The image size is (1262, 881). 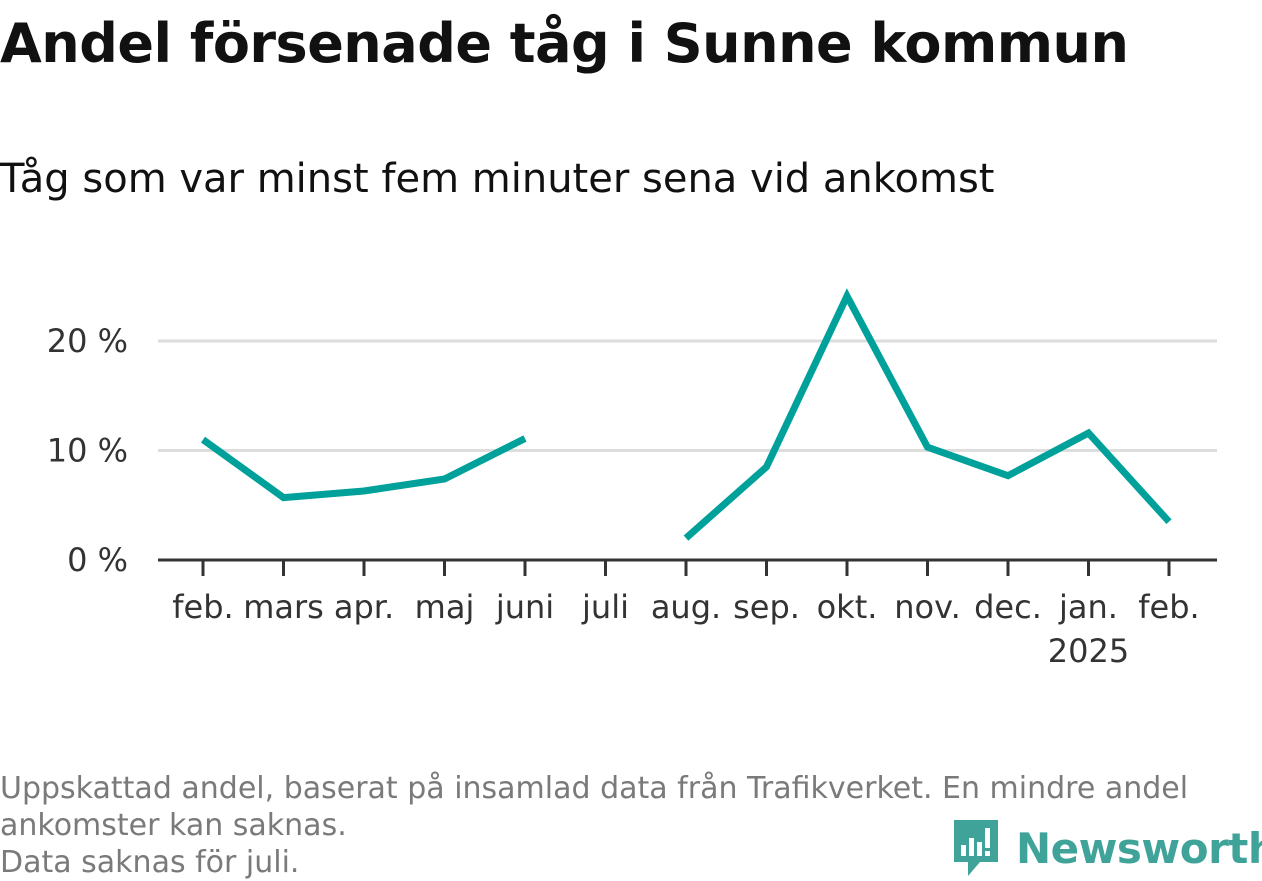 What do you see at coordinates (87, 341) in the screenshot?
I see `y-tick-label-2: 20 %` at bounding box center [87, 341].